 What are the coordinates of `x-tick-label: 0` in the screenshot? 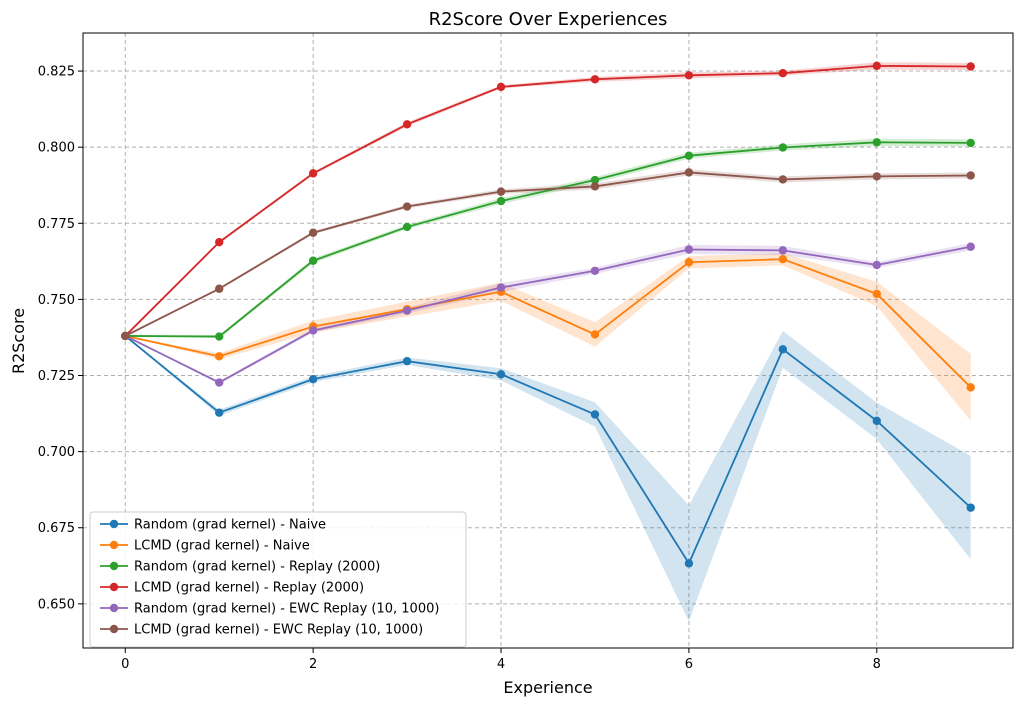 It's located at (125, 664).